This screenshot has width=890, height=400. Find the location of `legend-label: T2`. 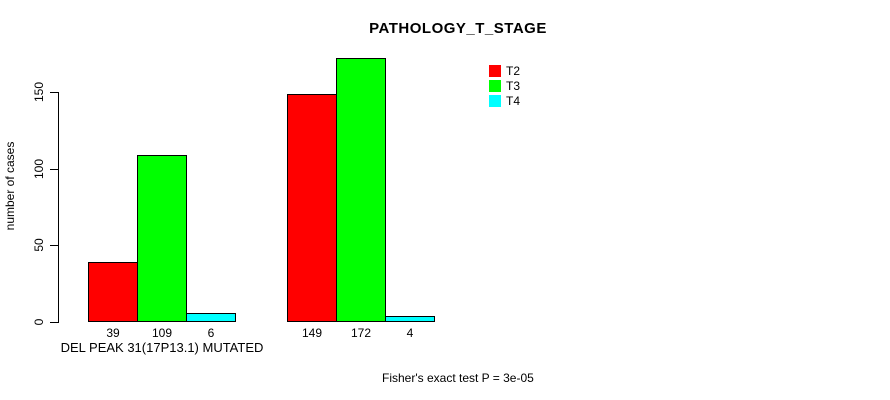

legend-label: T2 is located at coordinates (513, 71).